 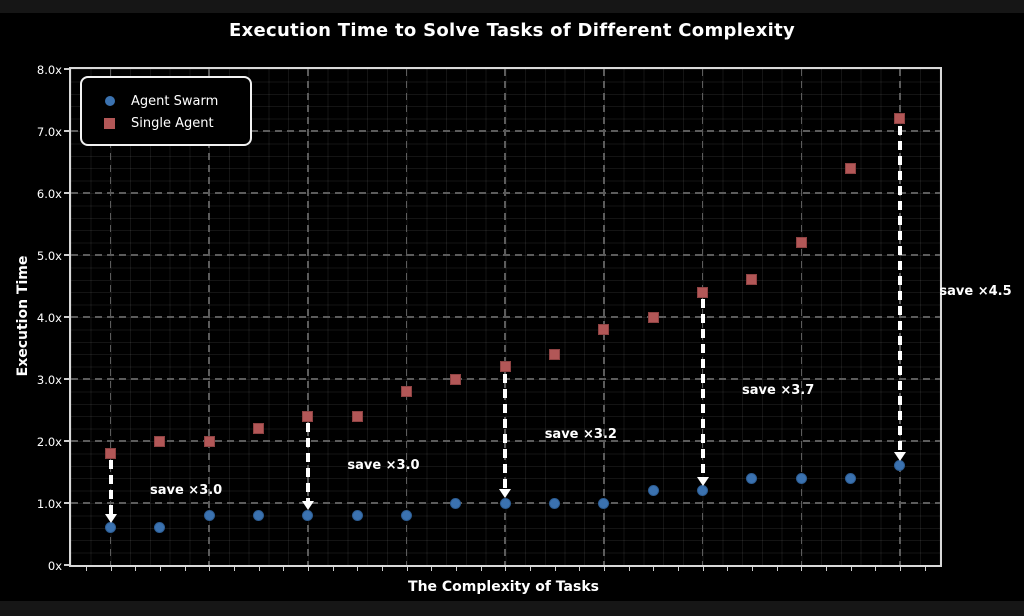 I want to click on legend-label-agent-swarm: Agent Swarm, so click(x=175, y=101).